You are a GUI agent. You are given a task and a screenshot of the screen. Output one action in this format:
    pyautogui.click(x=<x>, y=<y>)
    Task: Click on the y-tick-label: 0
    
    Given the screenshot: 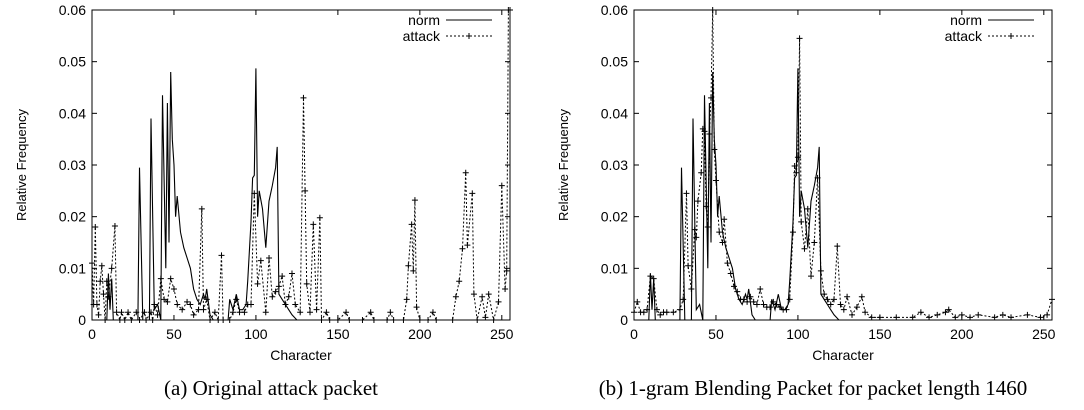 What is the action you would take?
    pyautogui.click(x=82, y=320)
    